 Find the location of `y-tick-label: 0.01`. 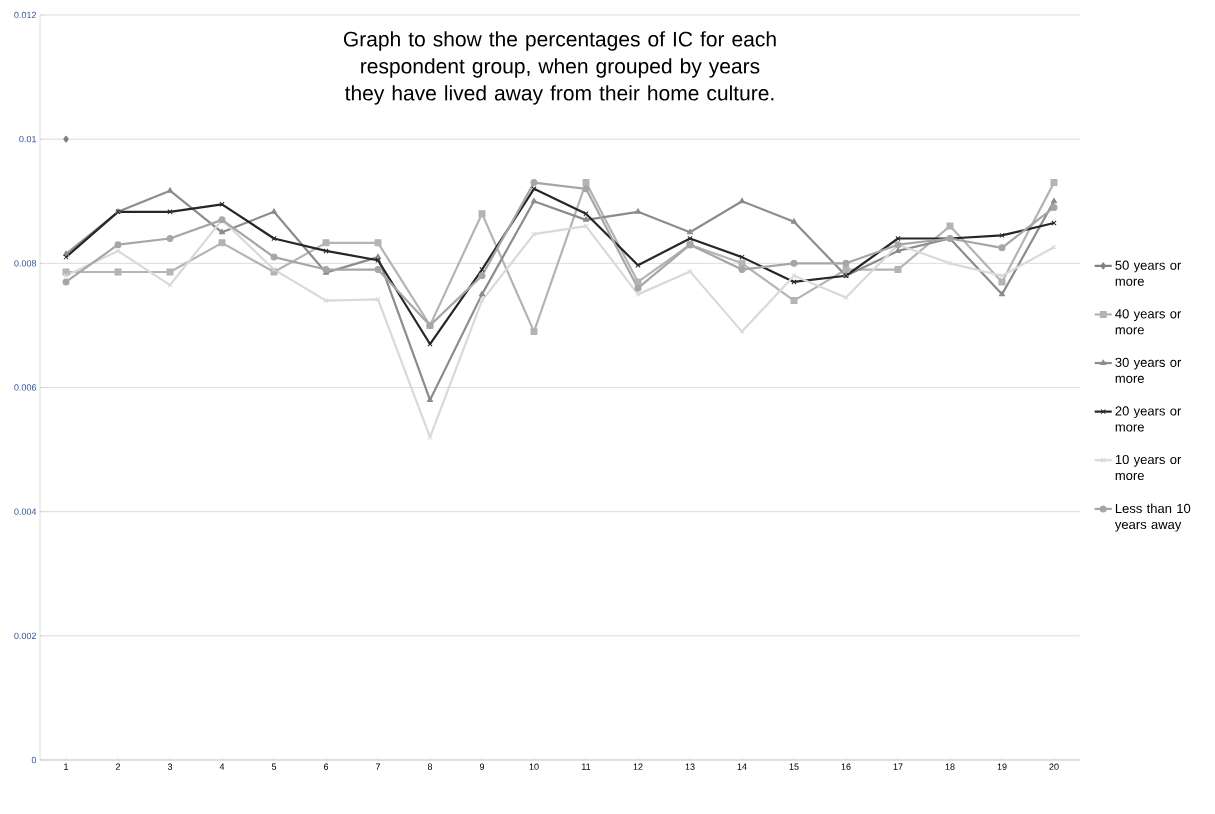

y-tick-label: 0.01 is located at coordinates (28, 139).